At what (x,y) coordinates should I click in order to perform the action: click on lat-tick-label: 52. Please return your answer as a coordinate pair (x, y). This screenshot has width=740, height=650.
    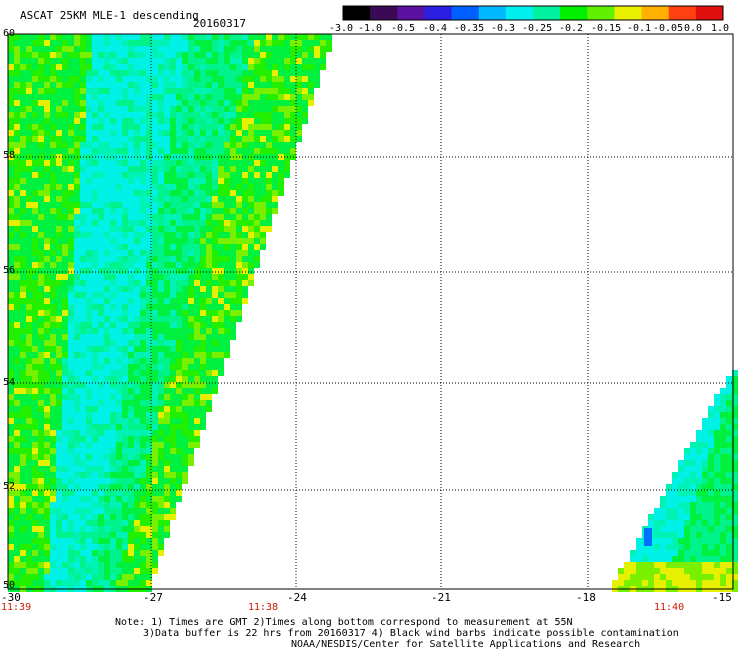
    Looking at the image, I should click on (9, 486).